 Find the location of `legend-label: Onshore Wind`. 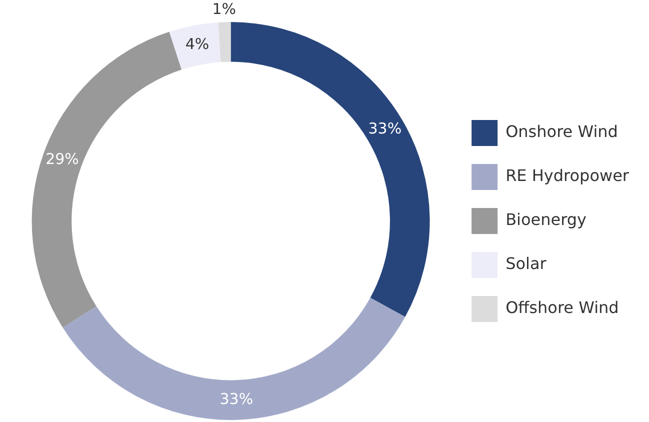

legend-label: Onshore Wind is located at coordinates (562, 132).